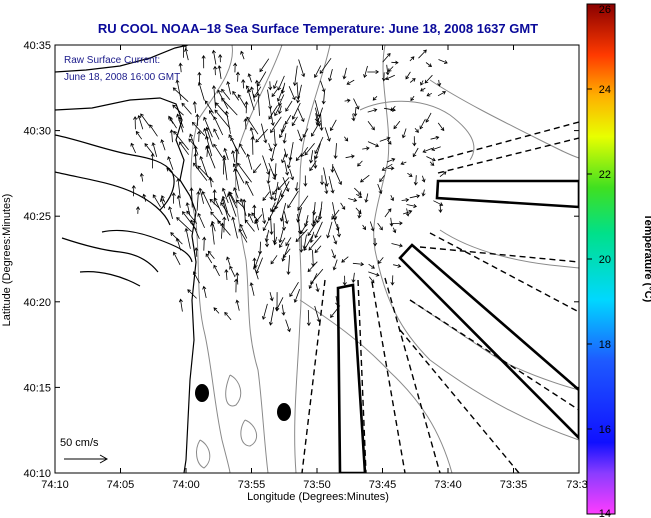 The image size is (651, 518). What do you see at coordinates (576, 485) in the screenshot?
I see `x-tick-label: 73:3` at bounding box center [576, 485].